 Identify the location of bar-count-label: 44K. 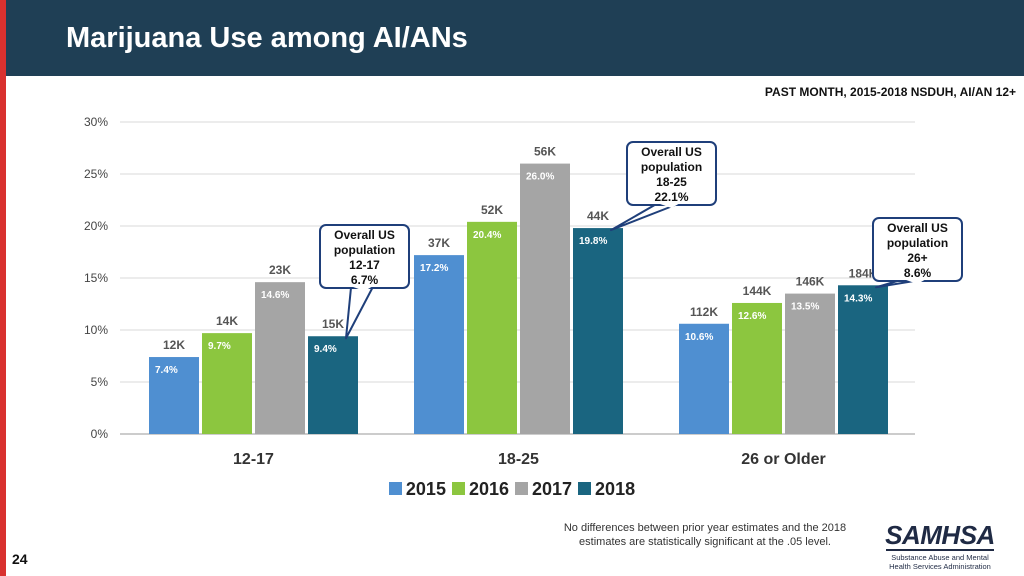
(598, 216).